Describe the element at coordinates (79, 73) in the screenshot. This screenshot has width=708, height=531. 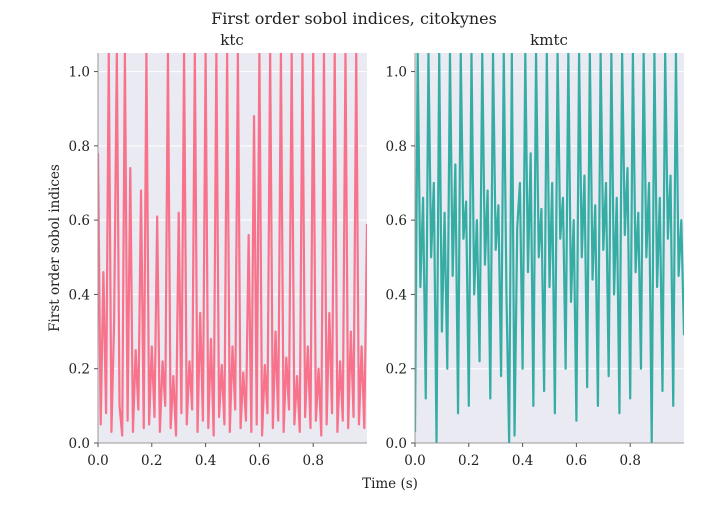
I see `y-tick-label-ktc-5: 1.0` at that location.